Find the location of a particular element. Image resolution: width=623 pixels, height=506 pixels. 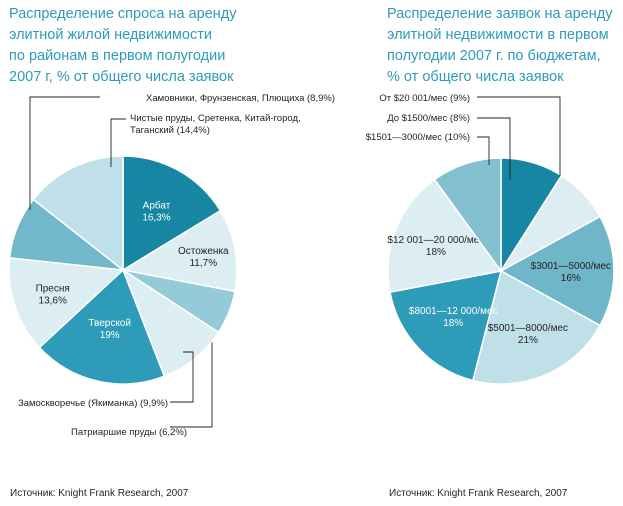

title-line: Распределение спроса на аренду is located at coordinates (123, 14).